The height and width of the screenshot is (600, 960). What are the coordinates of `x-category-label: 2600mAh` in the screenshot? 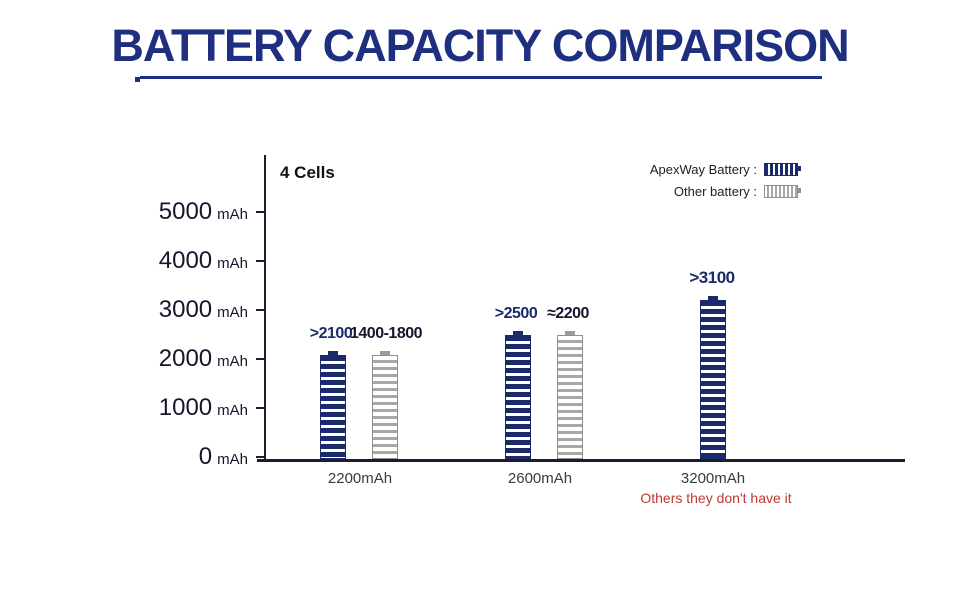 It's located at (540, 478).